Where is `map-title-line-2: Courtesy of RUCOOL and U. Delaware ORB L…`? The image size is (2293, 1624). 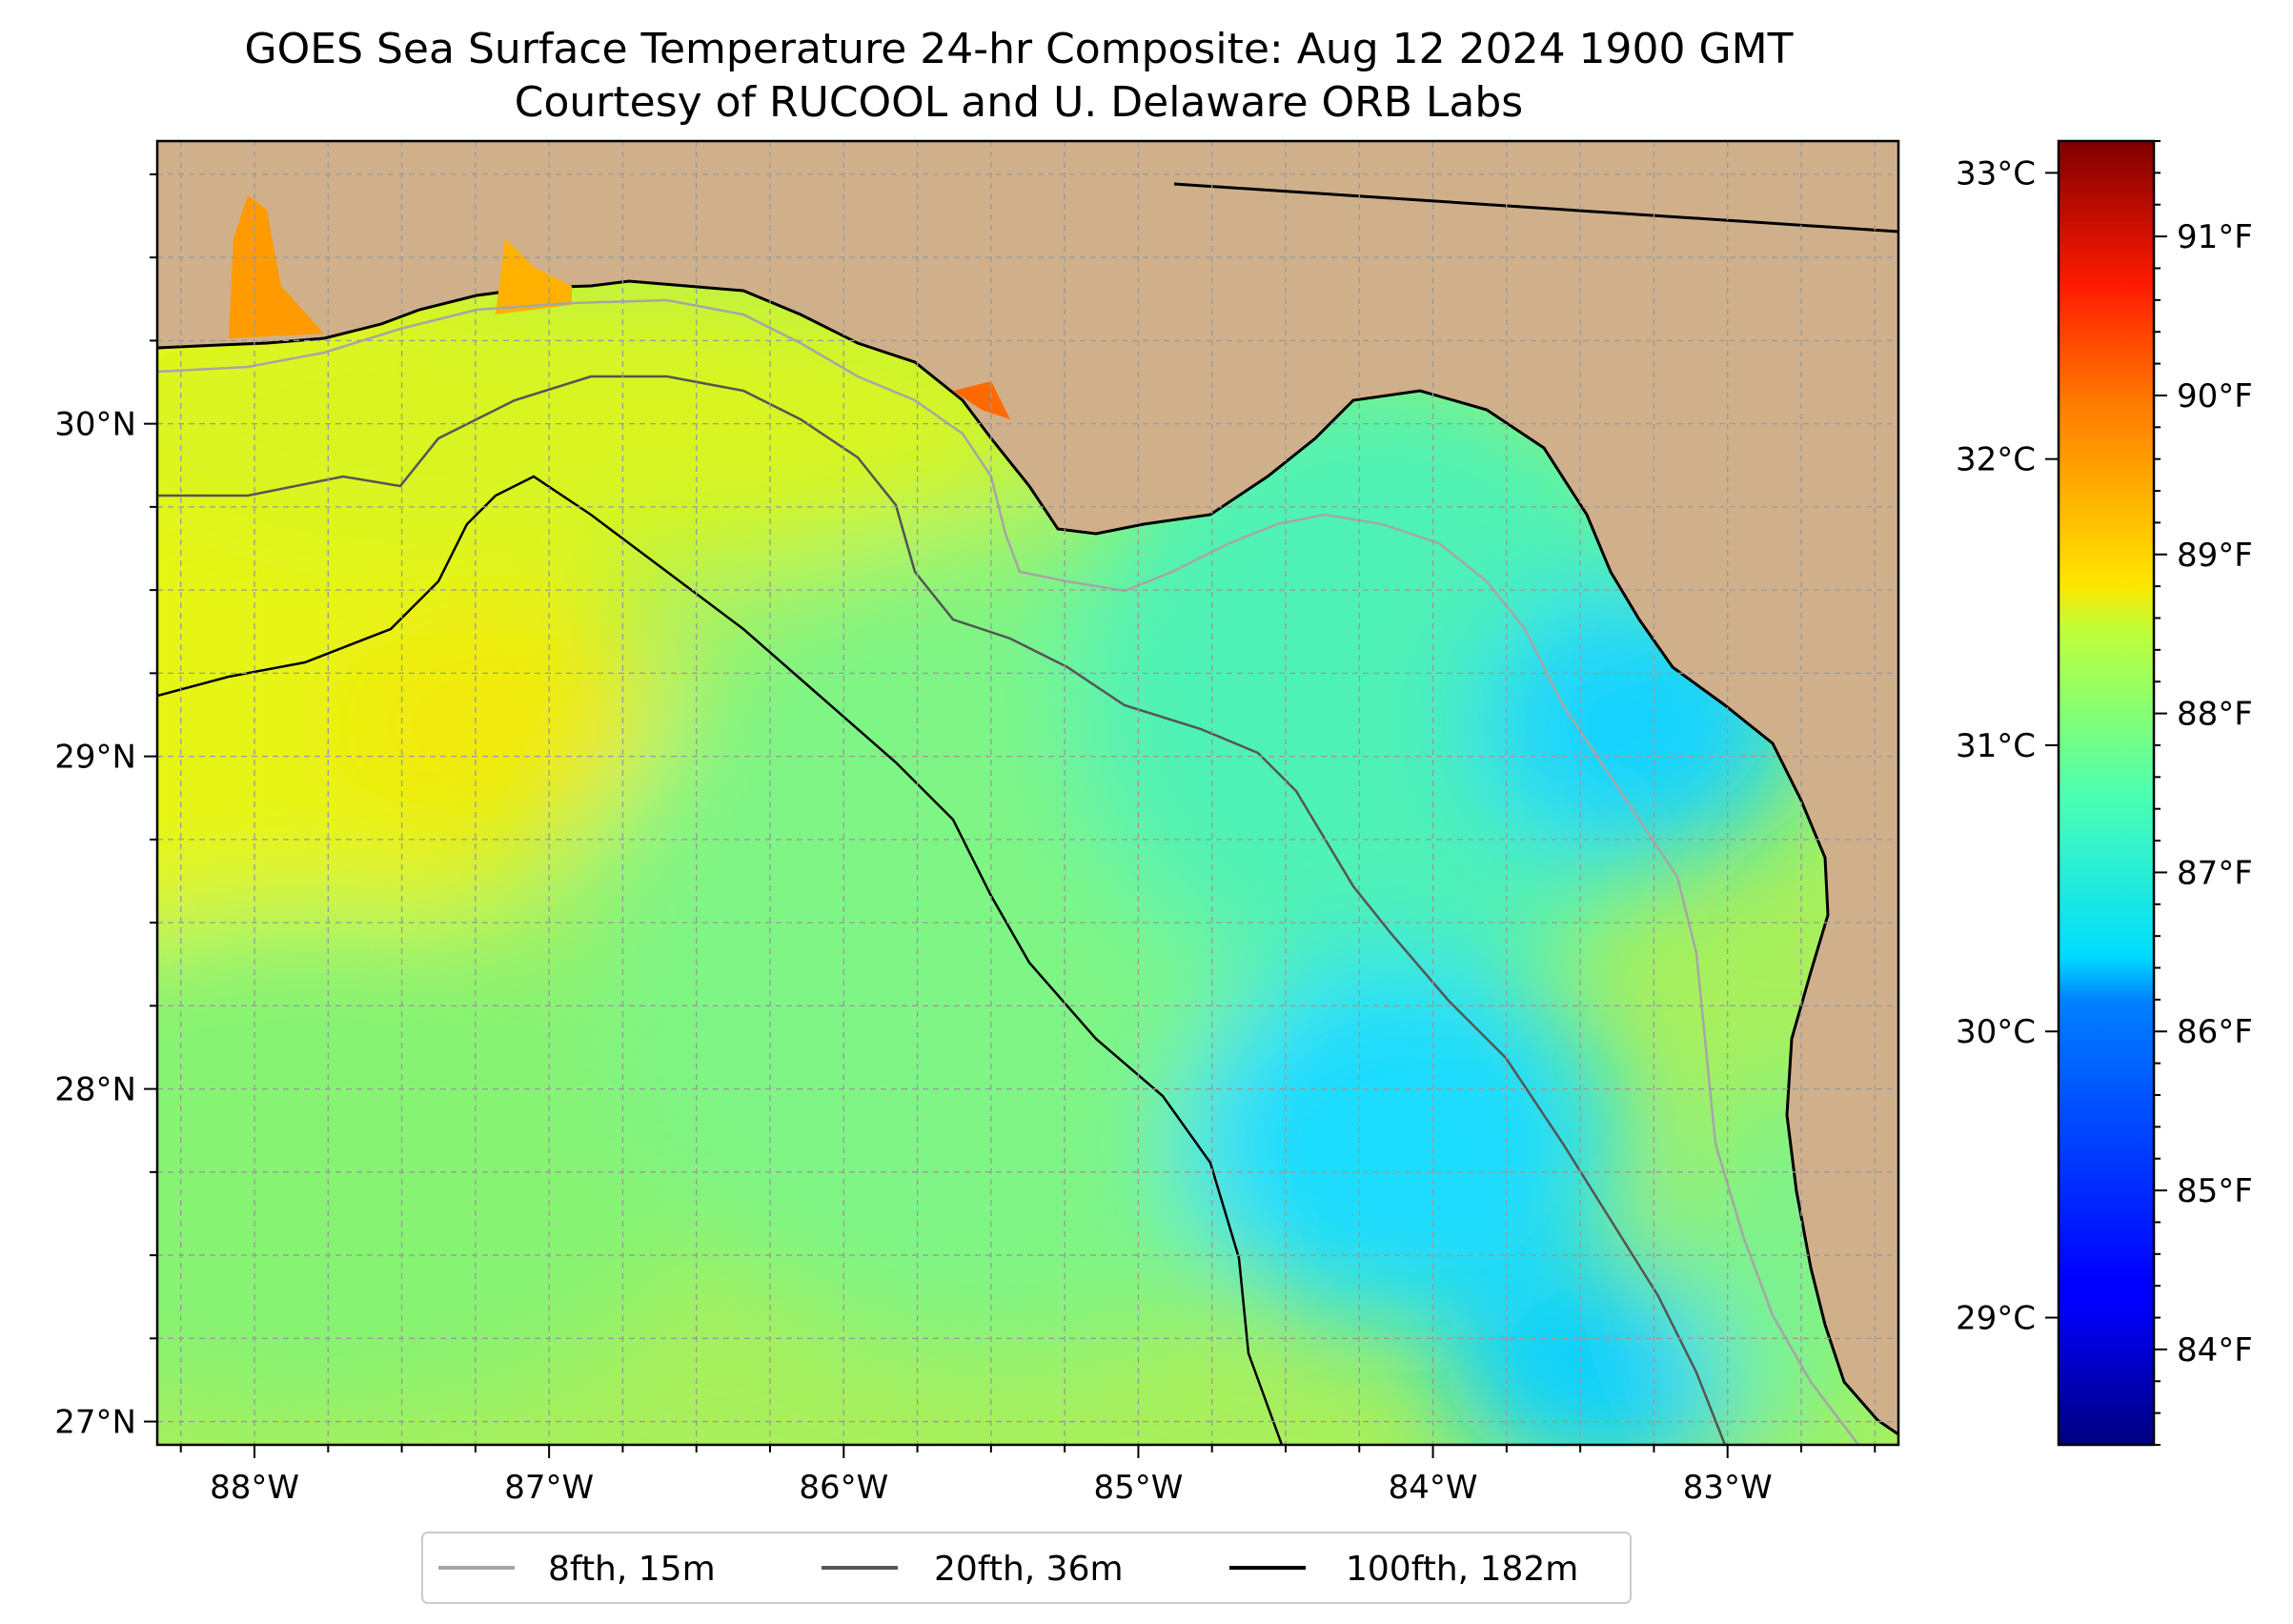 map-title-line-2: Courtesy of RUCOOL and U. Delaware ORB L… is located at coordinates (1019, 102).